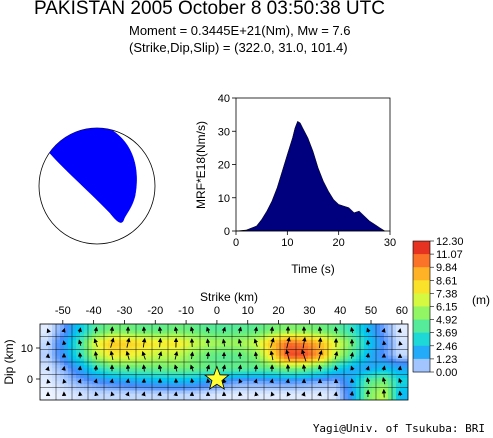 Image resolution: width=493 pixels, height=438 pixels. I want to click on slip-y-axis-label: Dip (km), so click(9, 361).